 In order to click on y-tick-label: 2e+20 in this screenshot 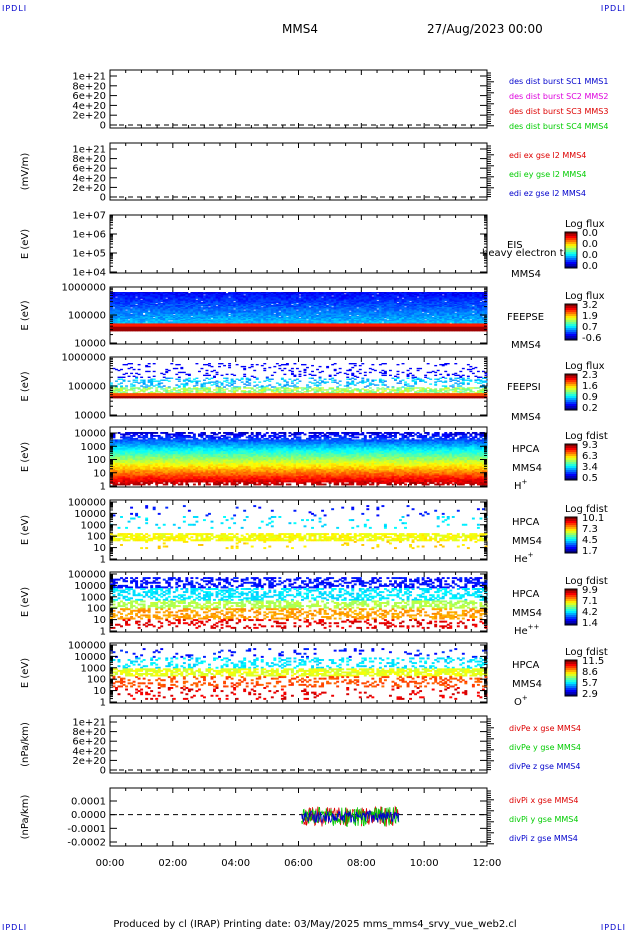, I will do `click(89, 188)`.